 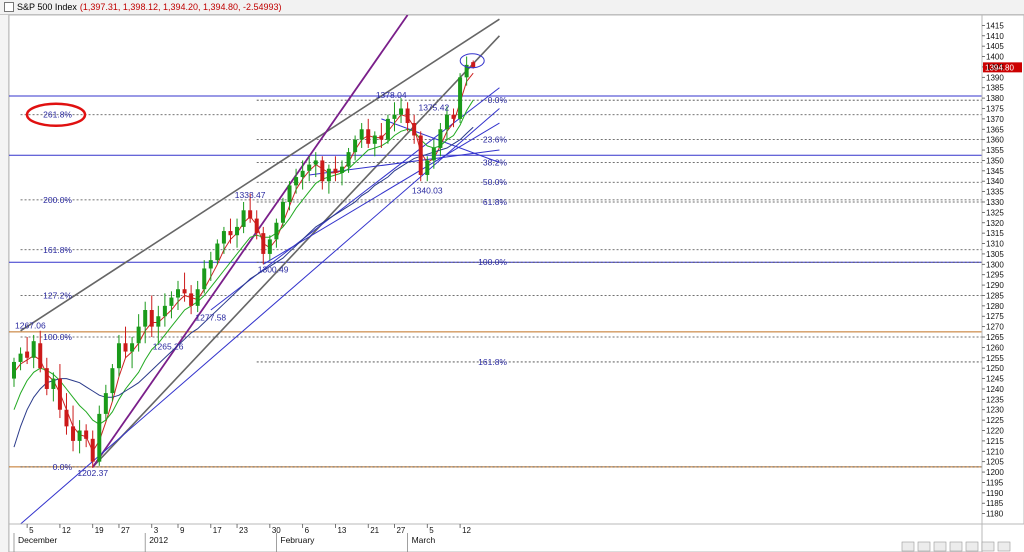 I want to click on price-tick-label: 1415, so click(x=995, y=25).